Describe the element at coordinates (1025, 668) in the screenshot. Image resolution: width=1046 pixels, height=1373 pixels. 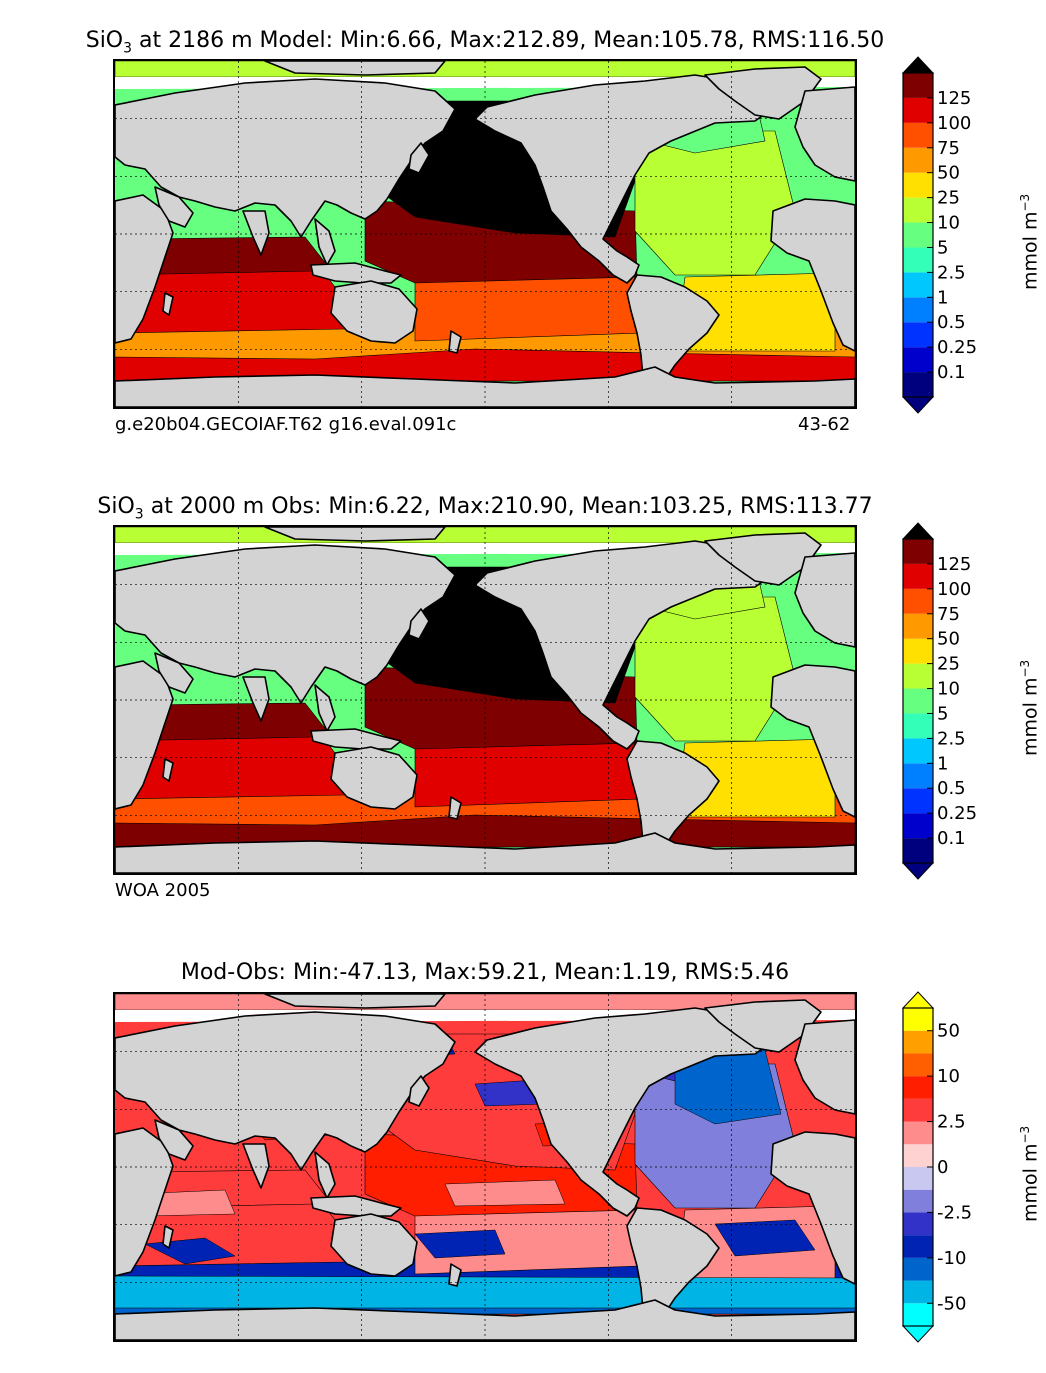
I see `obs-unit-exponent: −3` at that location.